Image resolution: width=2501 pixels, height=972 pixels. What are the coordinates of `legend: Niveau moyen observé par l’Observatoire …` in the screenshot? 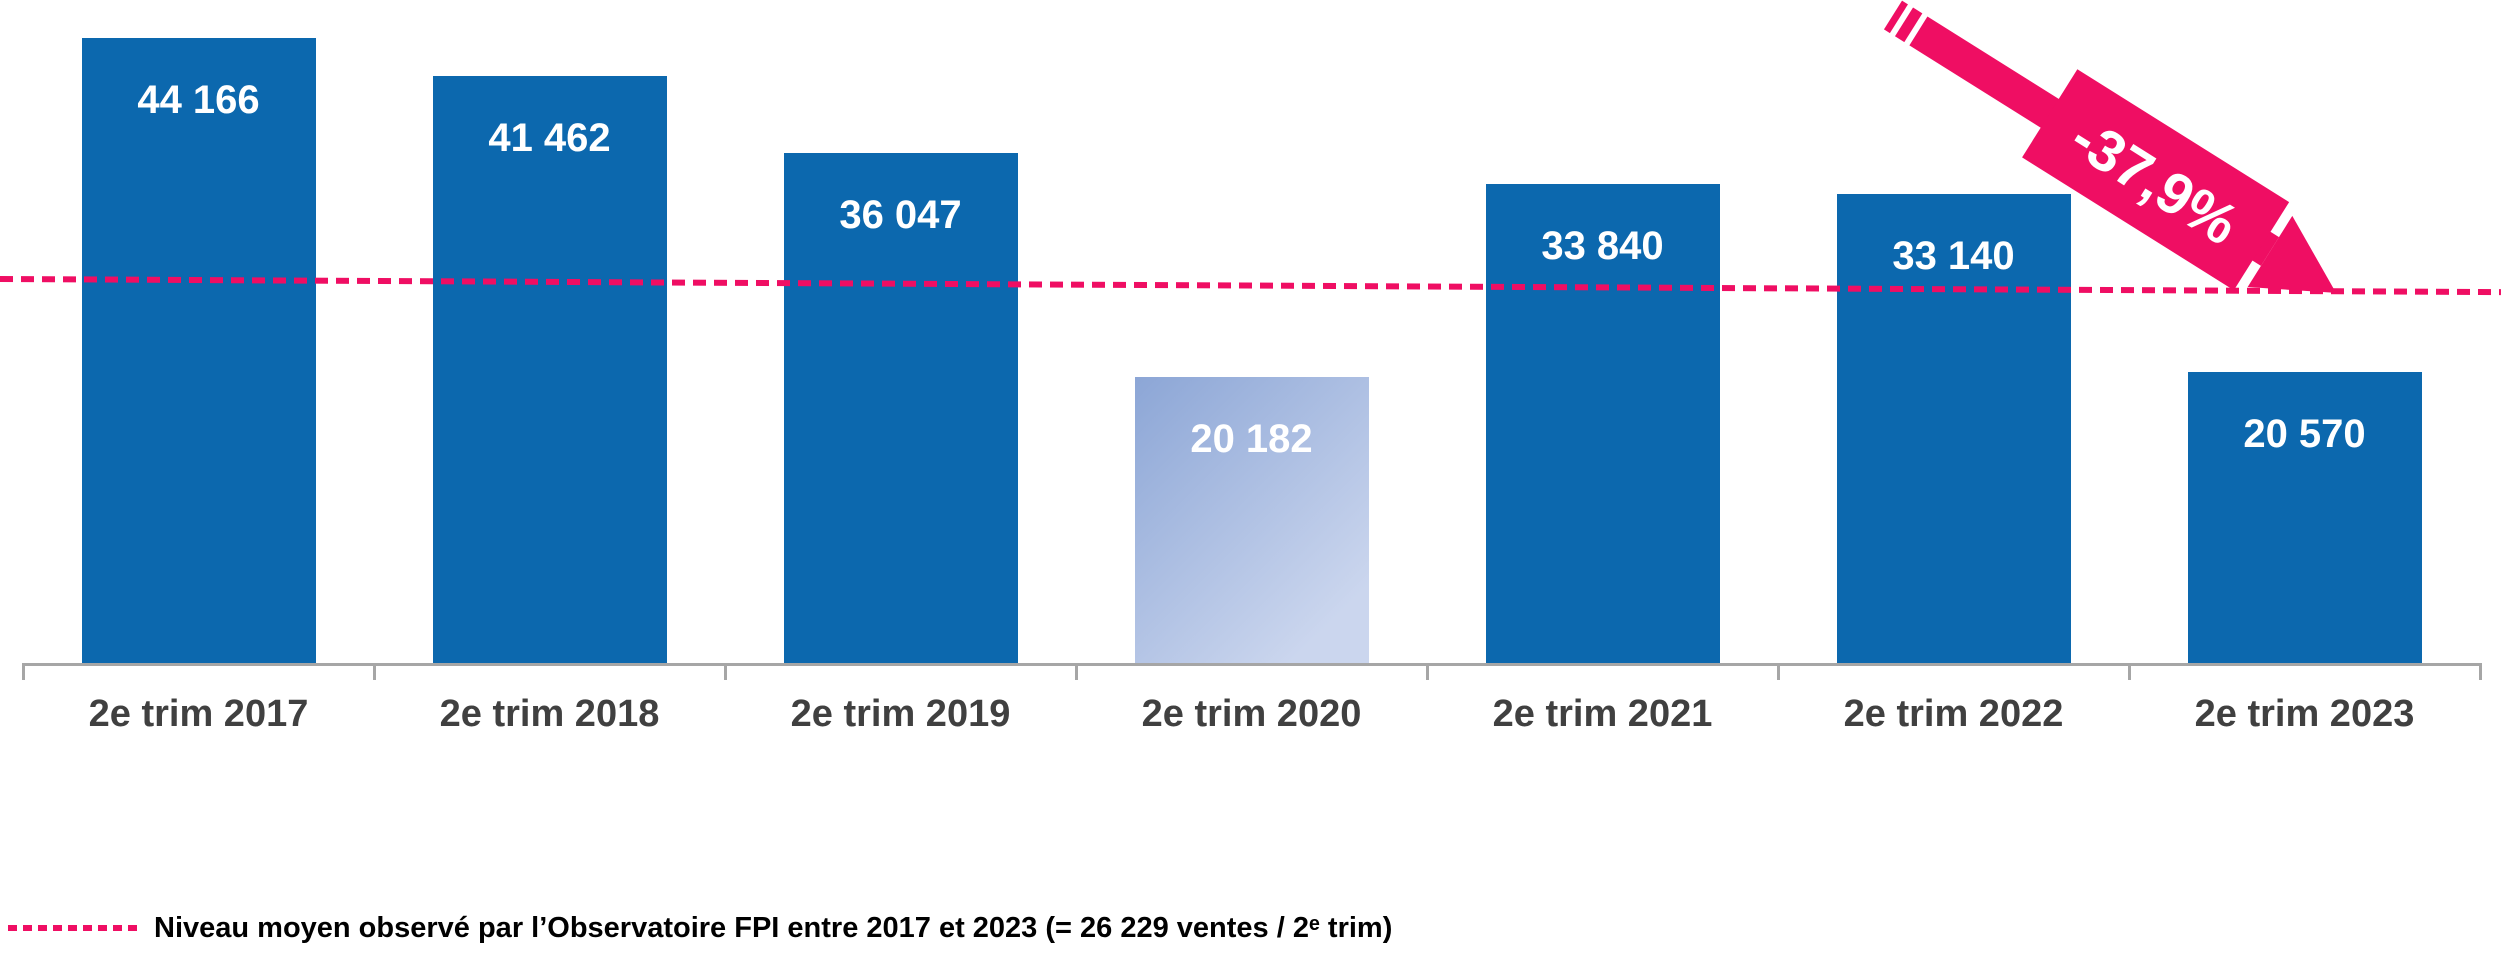 It's located at (700, 928).